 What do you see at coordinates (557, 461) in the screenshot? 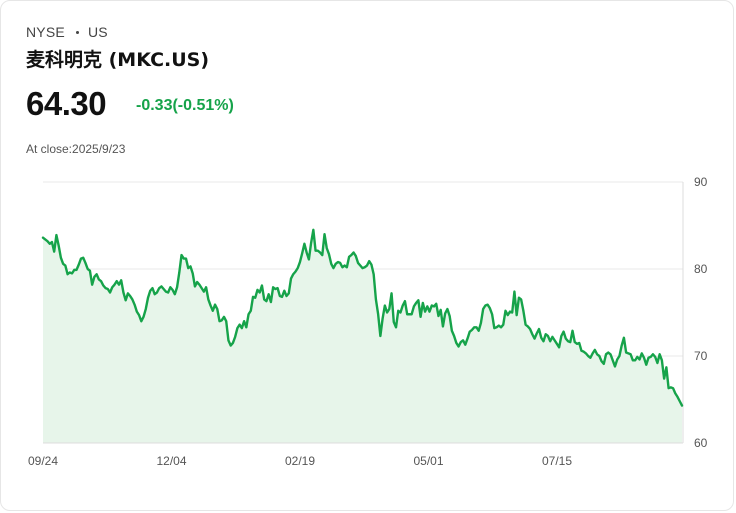
I see `x-tick-label: 07/15` at bounding box center [557, 461].